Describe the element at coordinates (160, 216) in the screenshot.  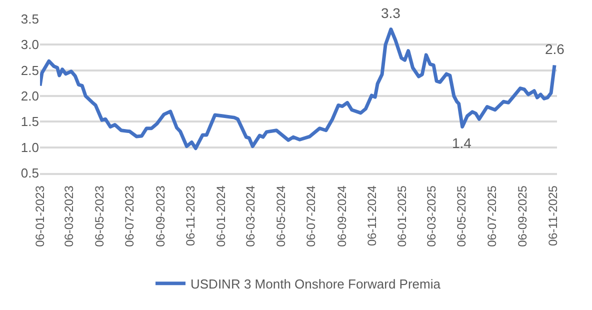
I see `x-tick-label: 06-09-2023` at that location.